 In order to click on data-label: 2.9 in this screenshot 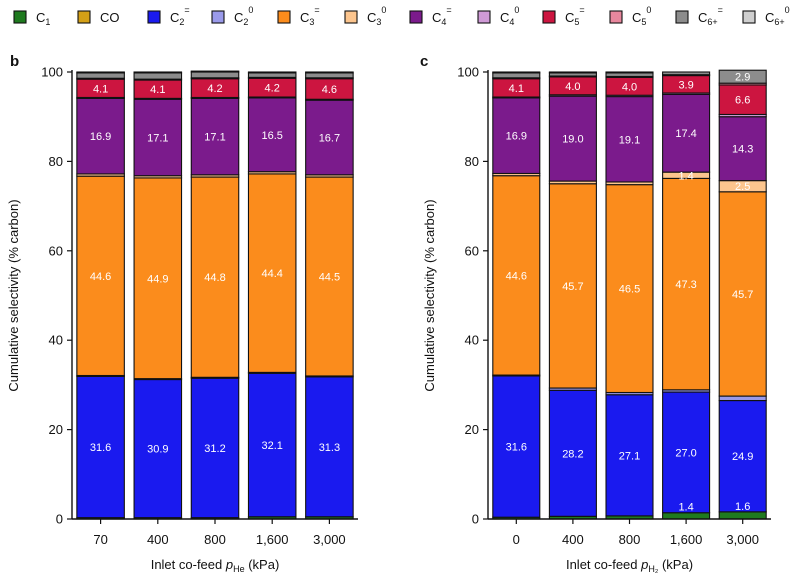, I will do `click(742, 78)`.